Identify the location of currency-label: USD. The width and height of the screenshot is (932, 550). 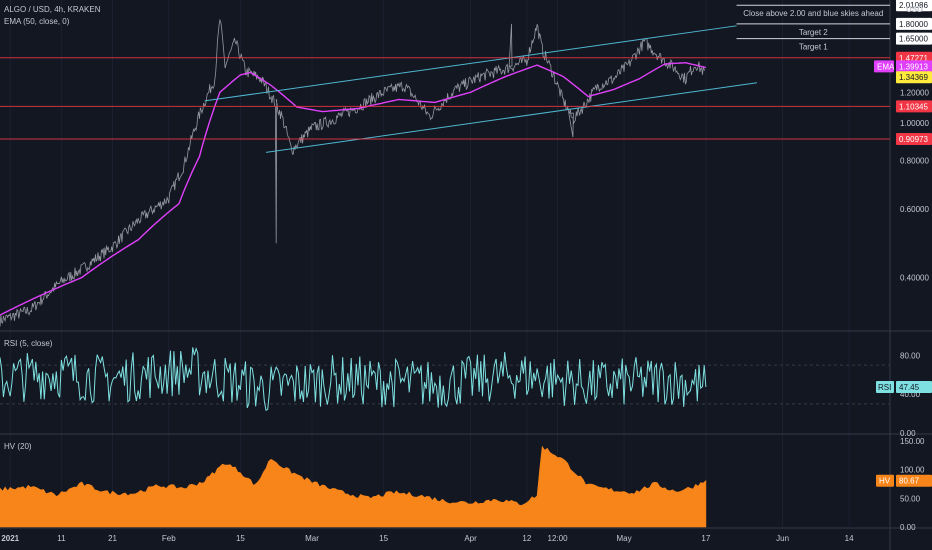
(914, 9).